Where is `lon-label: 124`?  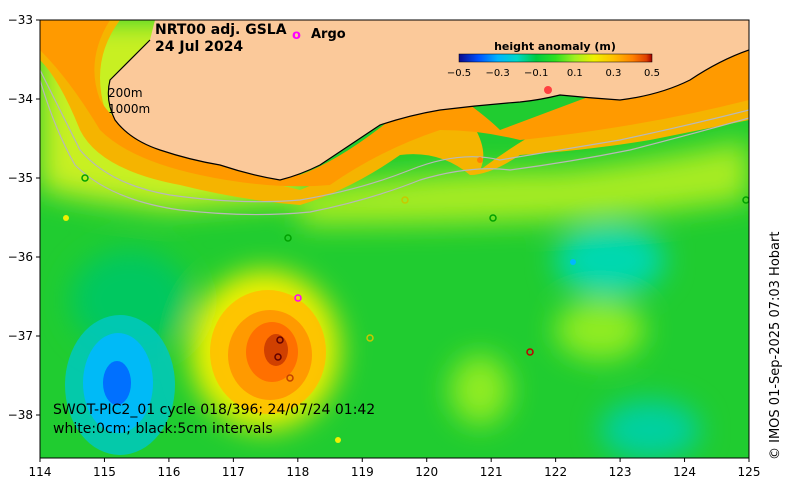
lon-label: 124 is located at coordinates (684, 472).